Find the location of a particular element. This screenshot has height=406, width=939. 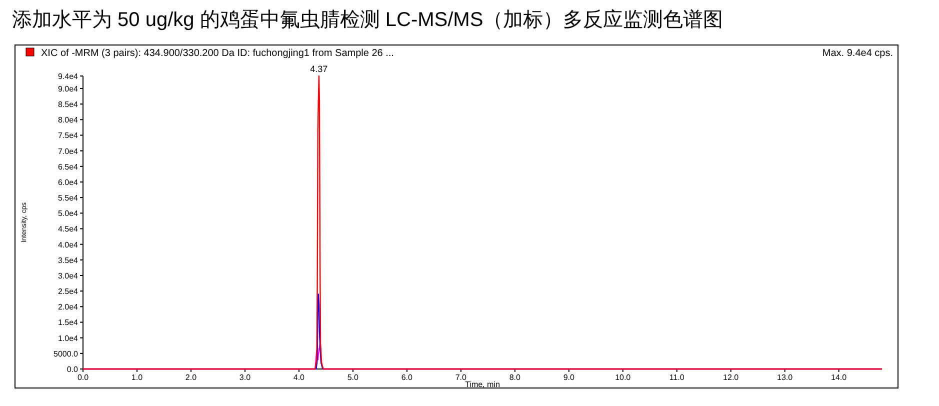

y-tick-label: 5.0e4 is located at coordinates (68, 213).